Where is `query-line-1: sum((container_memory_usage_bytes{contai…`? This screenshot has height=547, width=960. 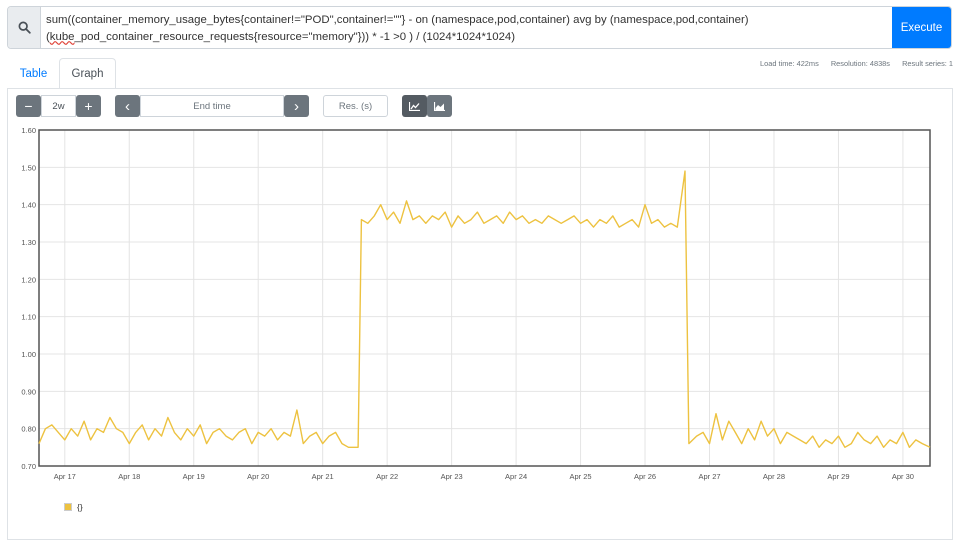 query-line-1: sum((container_memory_usage_bytes{contai… is located at coordinates (397, 20).